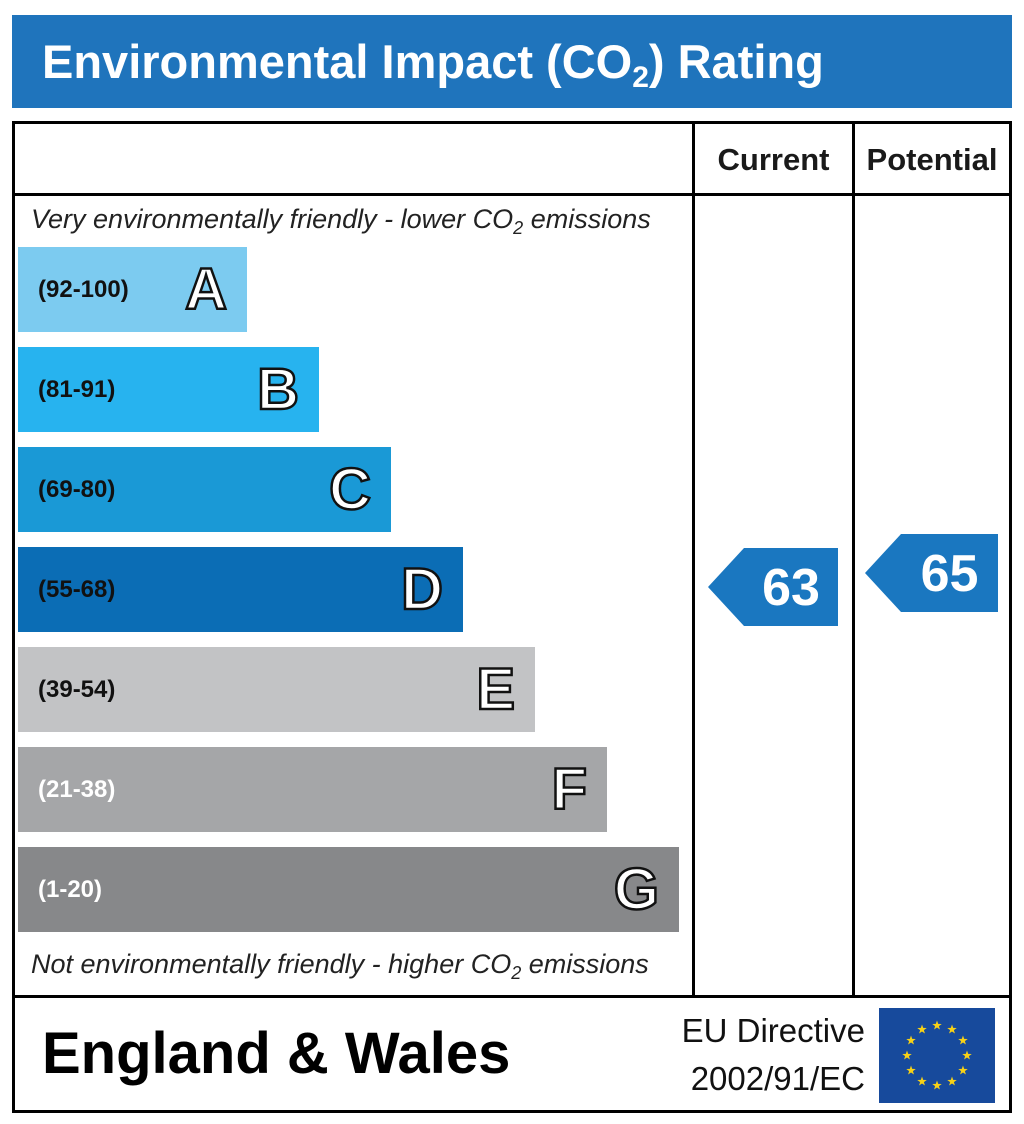 The image size is (1024, 1124). I want to click on band-letter: D, so click(422, 590).